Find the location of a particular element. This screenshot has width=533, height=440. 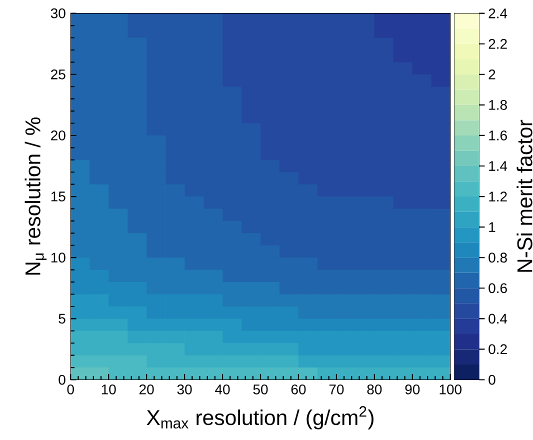

y-tick-label: 0 is located at coordinates (62, 379).